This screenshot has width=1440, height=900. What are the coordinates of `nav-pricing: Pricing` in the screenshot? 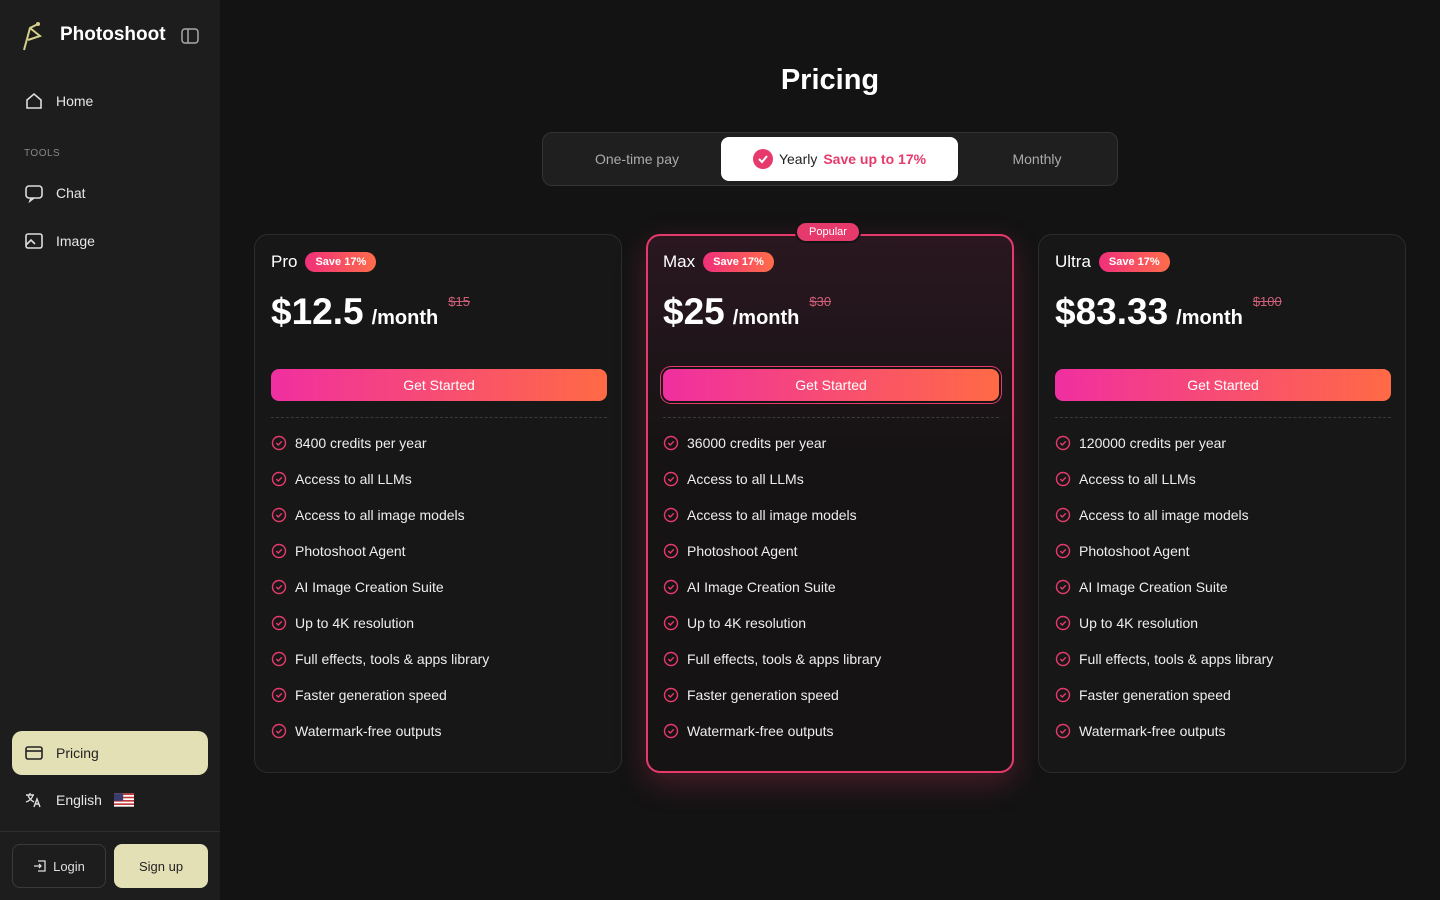 It's located at (110, 753).